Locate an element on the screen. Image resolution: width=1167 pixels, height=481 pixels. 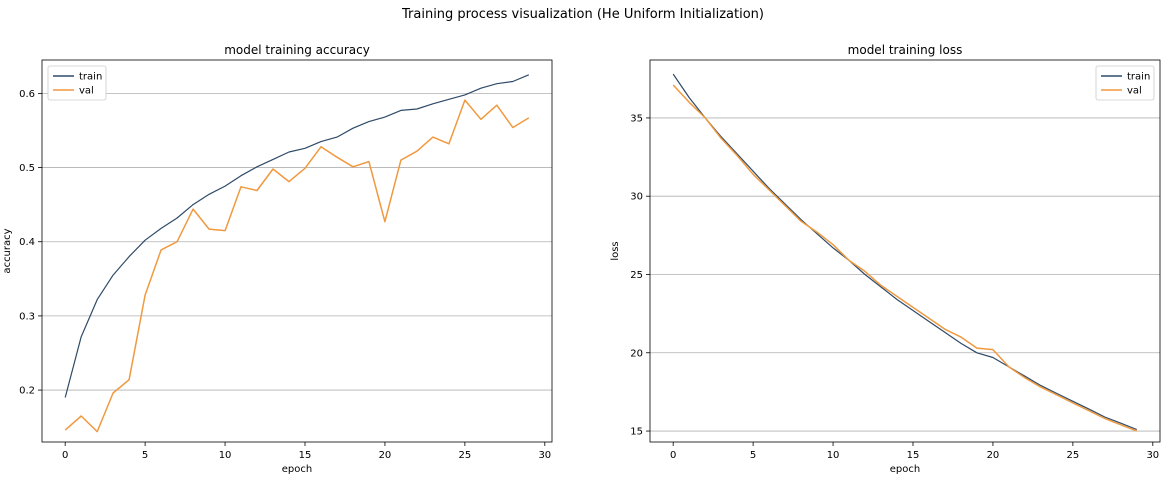
y-tick-label: 0.4 is located at coordinates (27, 242).